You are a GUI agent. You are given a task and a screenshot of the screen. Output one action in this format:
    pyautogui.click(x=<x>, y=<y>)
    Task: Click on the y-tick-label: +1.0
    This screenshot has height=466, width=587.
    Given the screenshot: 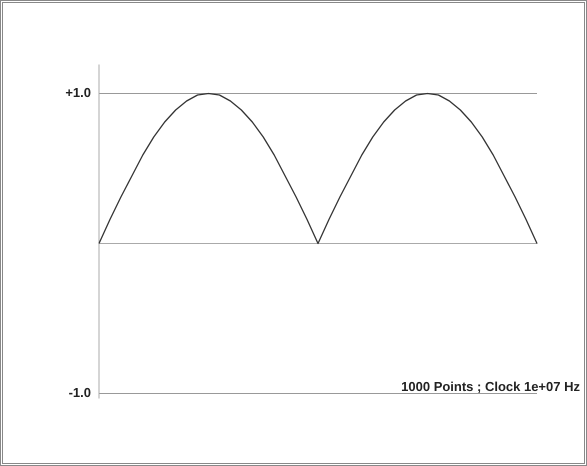 What is the action you would take?
    pyautogui.click(x=78, y=92)
    